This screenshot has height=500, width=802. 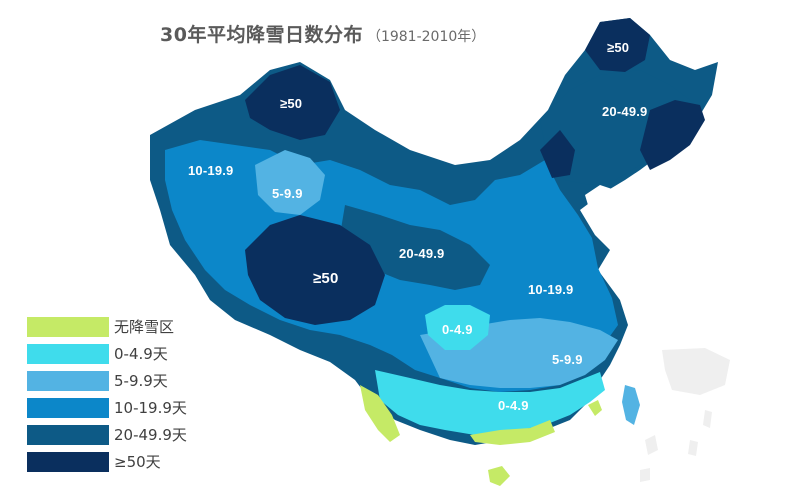 I want to click on label-sichuan: 0-4.9, so click(x=457, y=329).